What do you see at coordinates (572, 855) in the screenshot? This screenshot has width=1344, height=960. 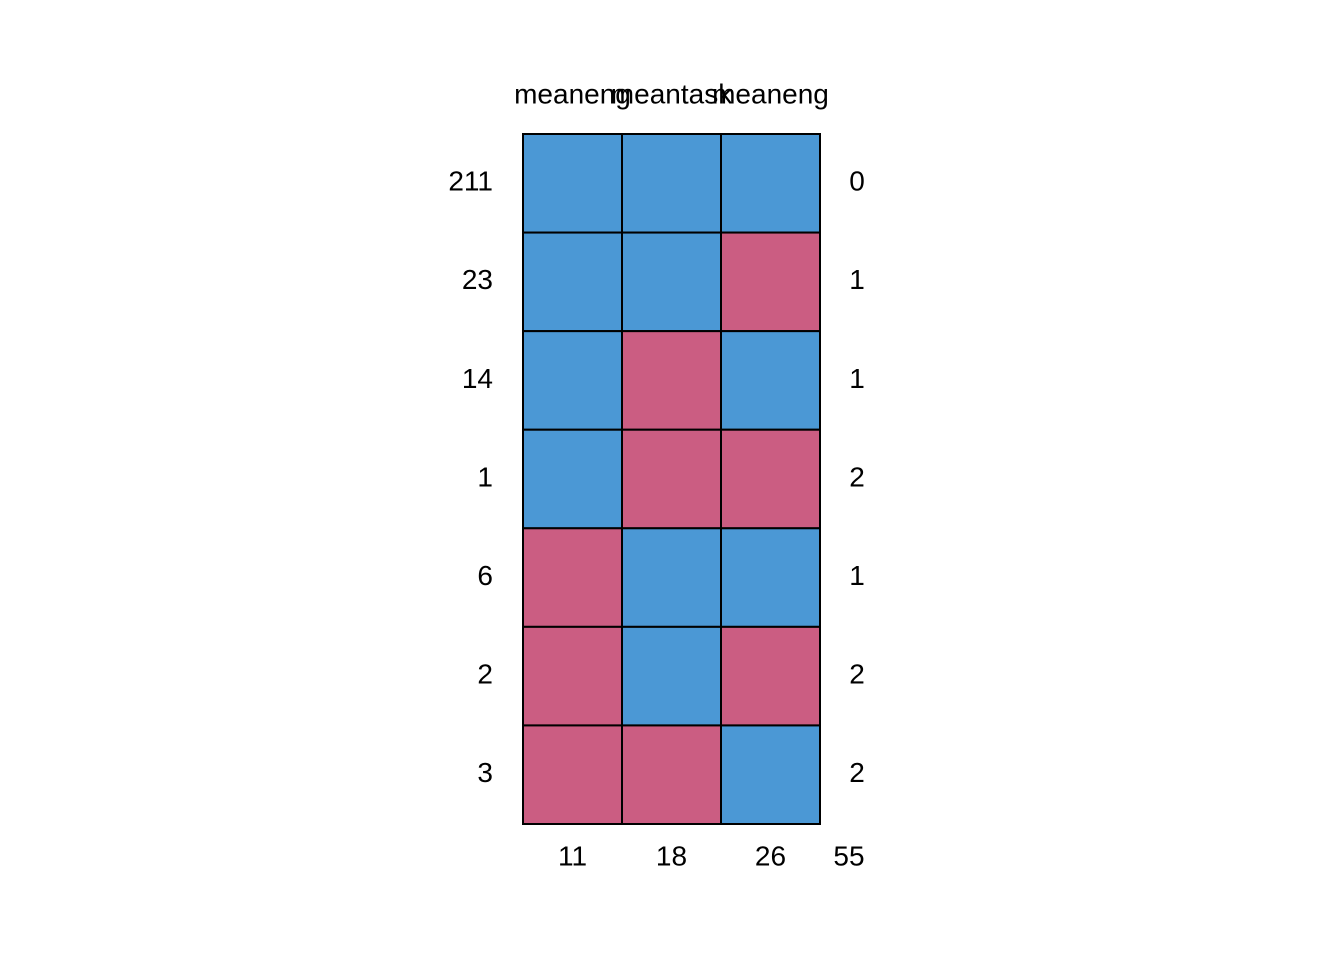 I see `column-missing: 11` at bounding box center [572, 855].